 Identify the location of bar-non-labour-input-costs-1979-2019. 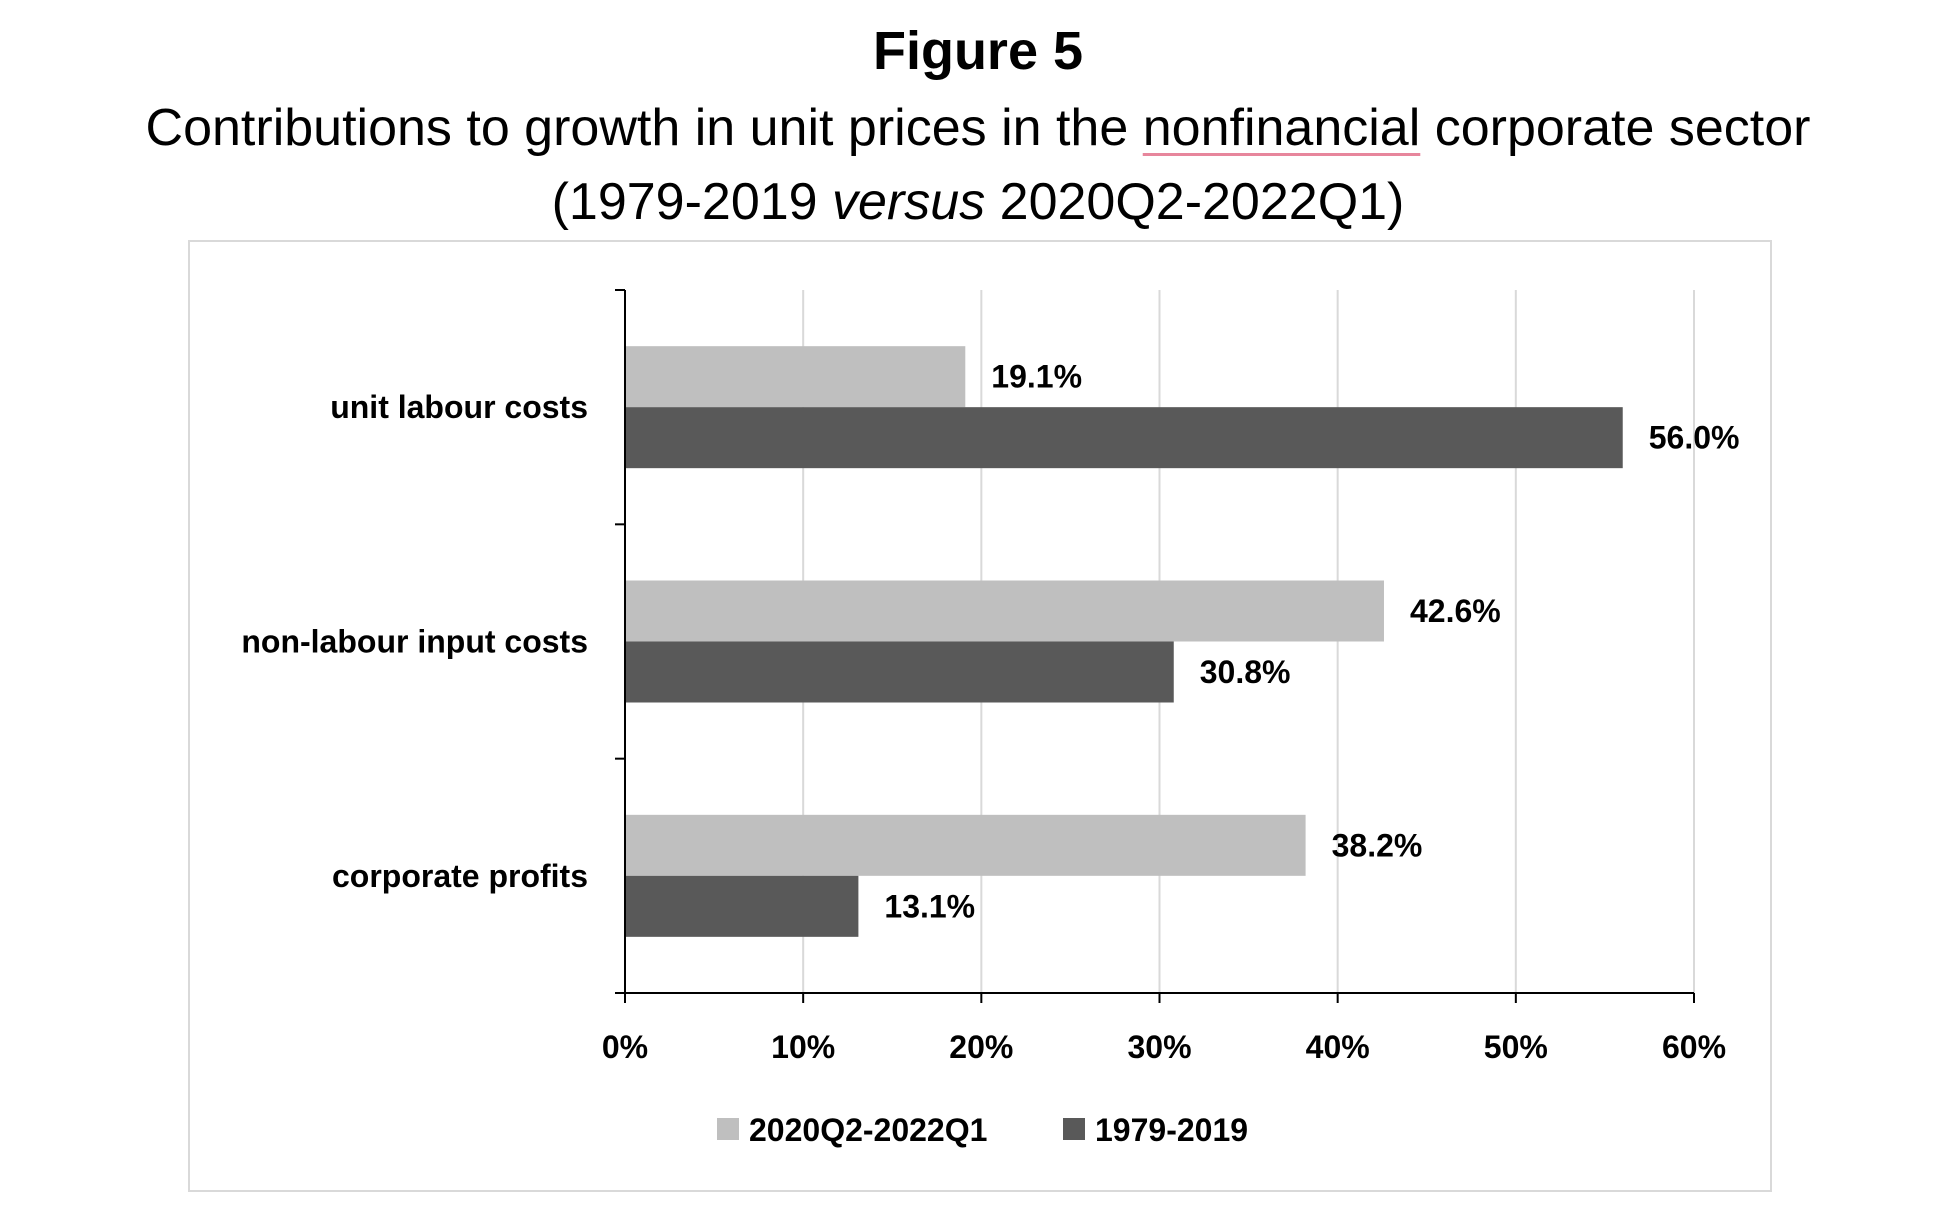
(899, 672).